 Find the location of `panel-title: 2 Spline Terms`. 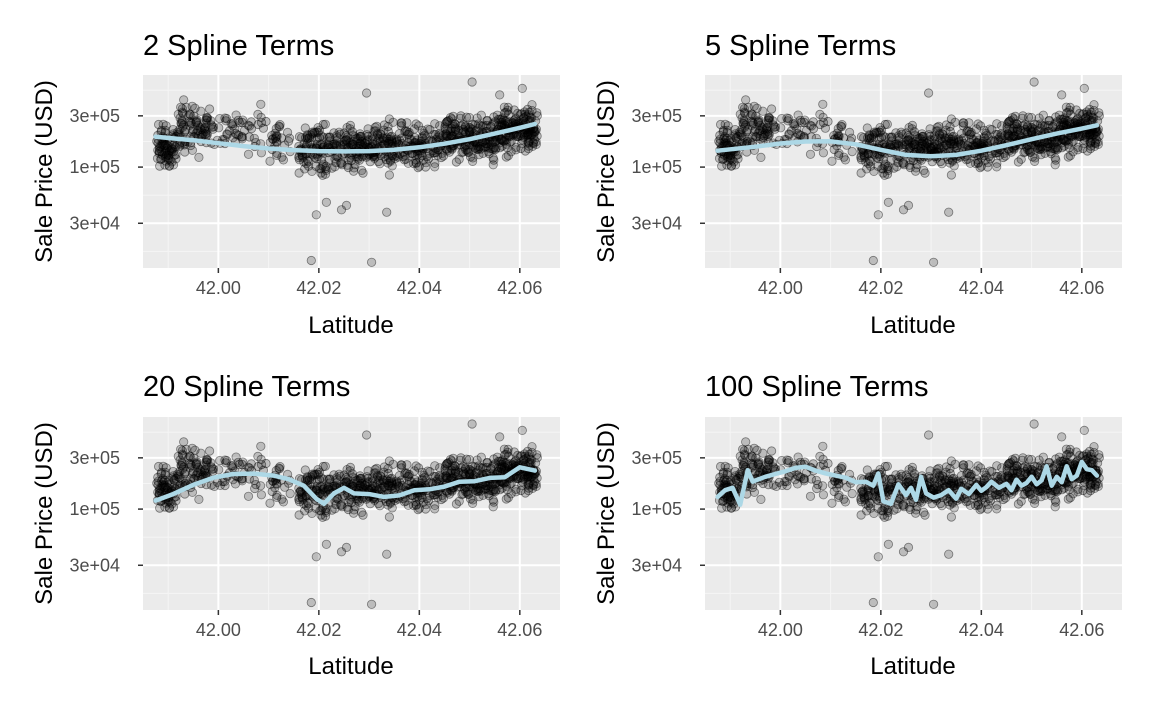

panel-title: 2 Spline Terms is located at coordinates (238, 46).